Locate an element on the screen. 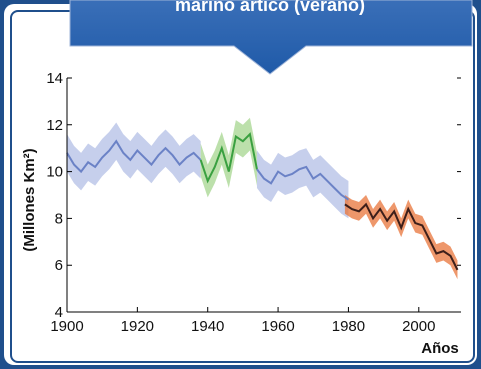  series-2-line is located at coordinates (228, 158).